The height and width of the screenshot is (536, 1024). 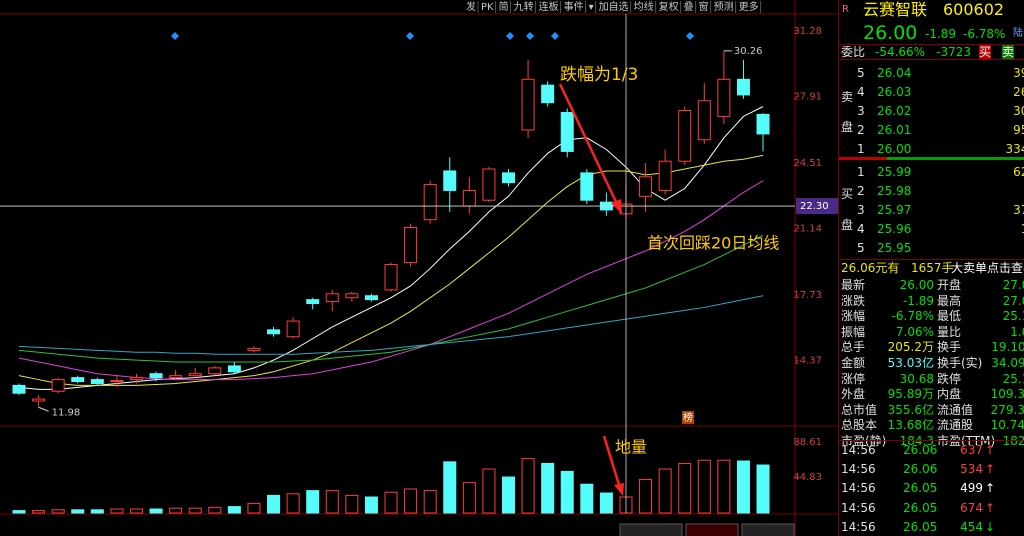 What do you see at coordinates (894, 92) in the screenshot?
I see `panel-text: 26.03` at bounding box center [894, 92].